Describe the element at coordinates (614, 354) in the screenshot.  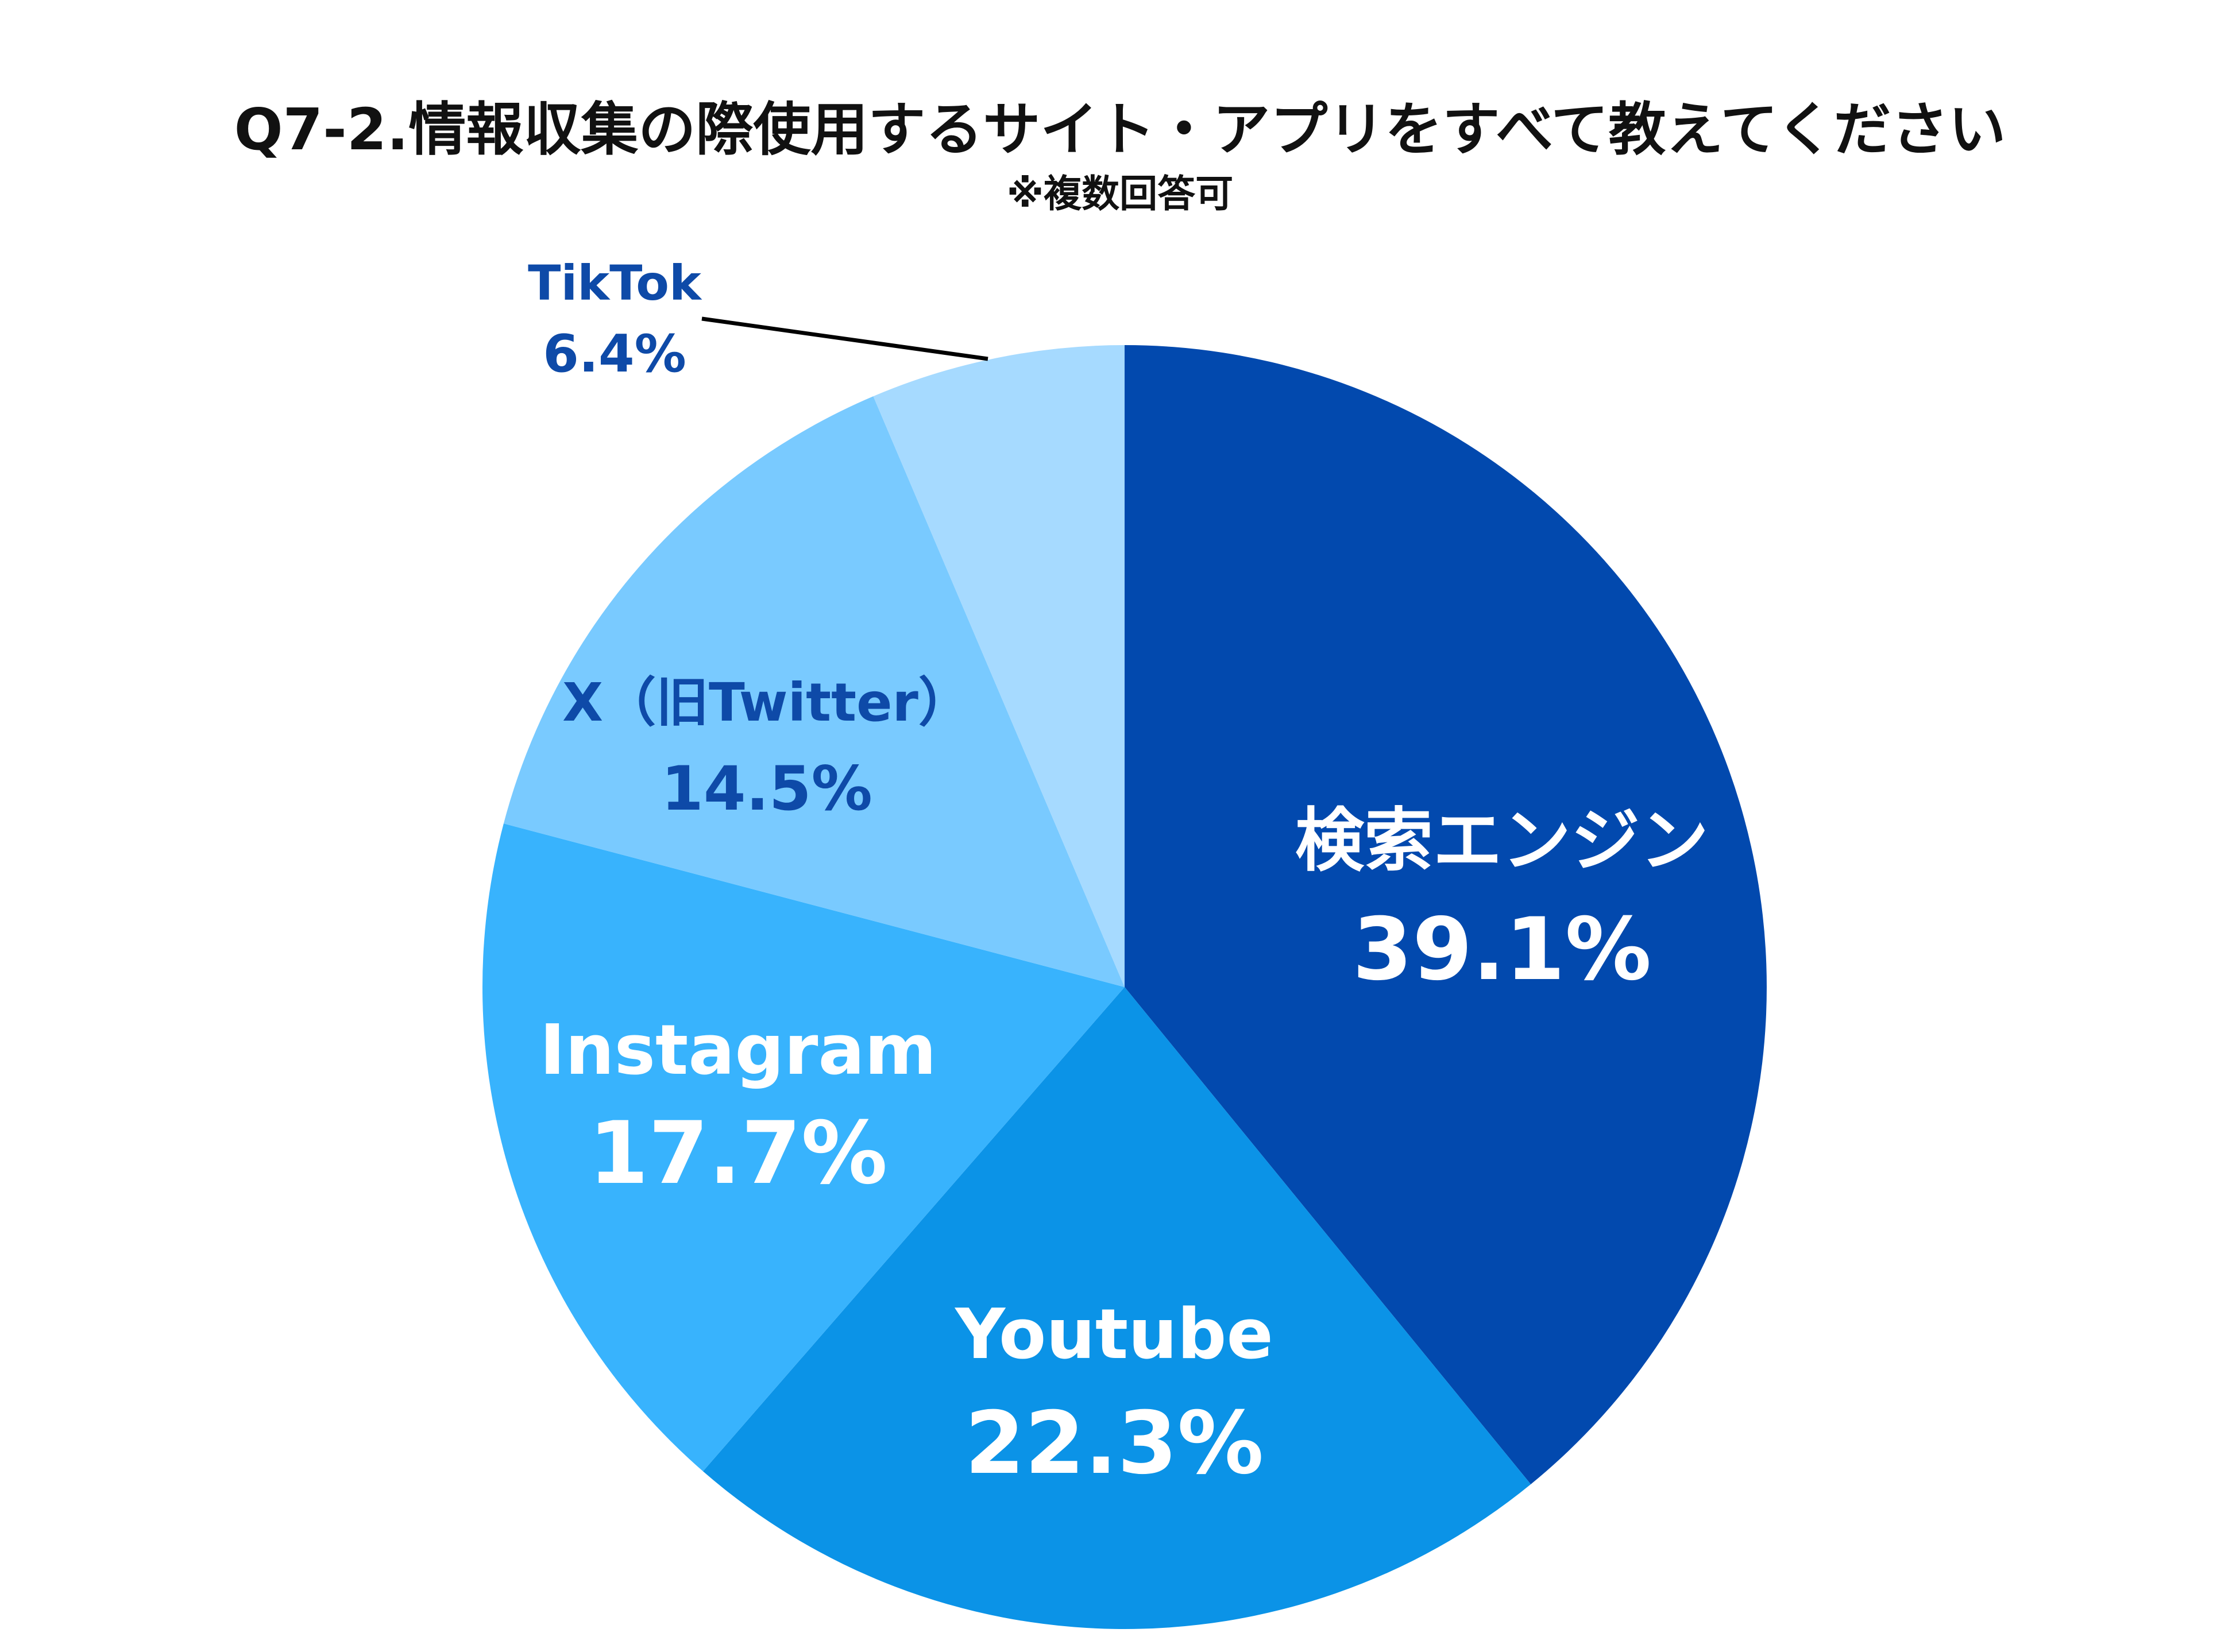
I see `slice-value-tiktok: 6.4%` at that location.